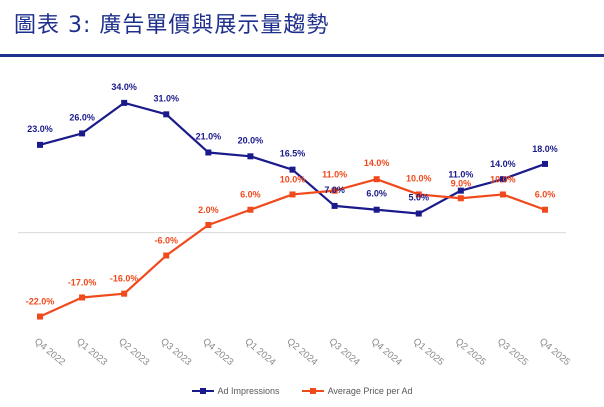 The height and width of the screenshot is (407, 604). Describe the element at coordinates (292, 169) in the screenshot. I see `point-ad-impressions-q2-2024` at that location.